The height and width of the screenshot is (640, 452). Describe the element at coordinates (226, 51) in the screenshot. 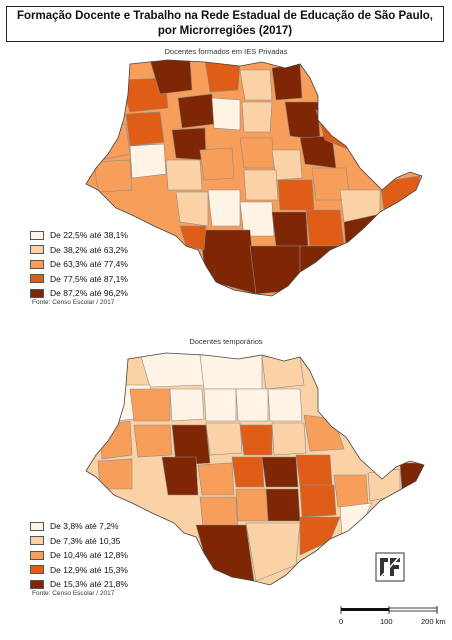

I see `map-1-title: Docentes formados em IES Privadas` at that location.